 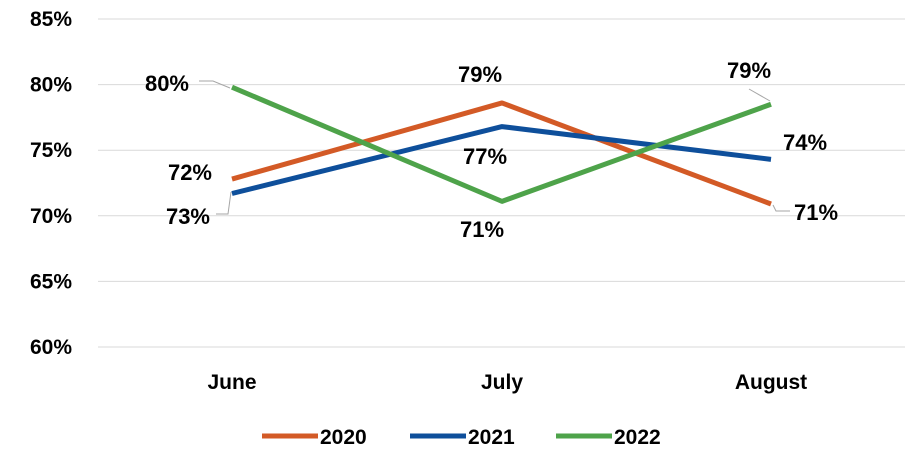 What do you see at coordinates (343, 437) in the screenshot?
I see `legend-label: 2020` at bounding box center [343, 437].